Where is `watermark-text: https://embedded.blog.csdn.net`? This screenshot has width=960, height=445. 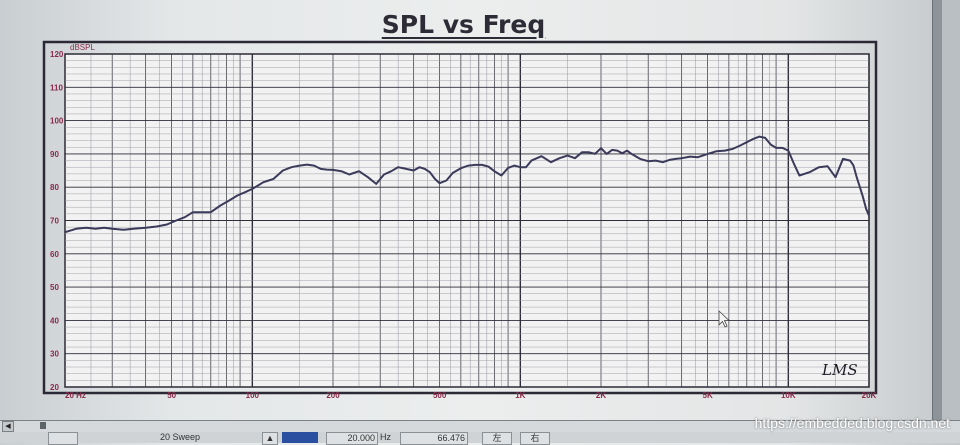
watermark-text: https://embedded.blog.csdn.net is located at coordinates (852, 423).